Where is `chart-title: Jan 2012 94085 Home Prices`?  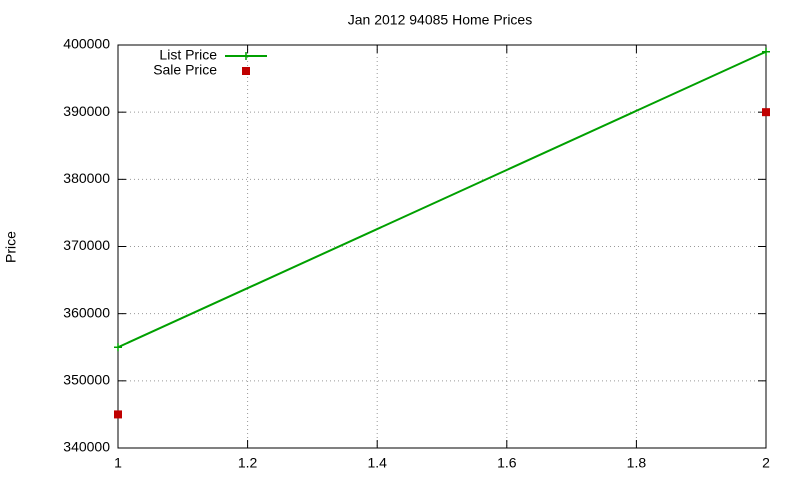
chart-title: Jan 2012 94085 Home Prices is located at coordinates (440, 20).